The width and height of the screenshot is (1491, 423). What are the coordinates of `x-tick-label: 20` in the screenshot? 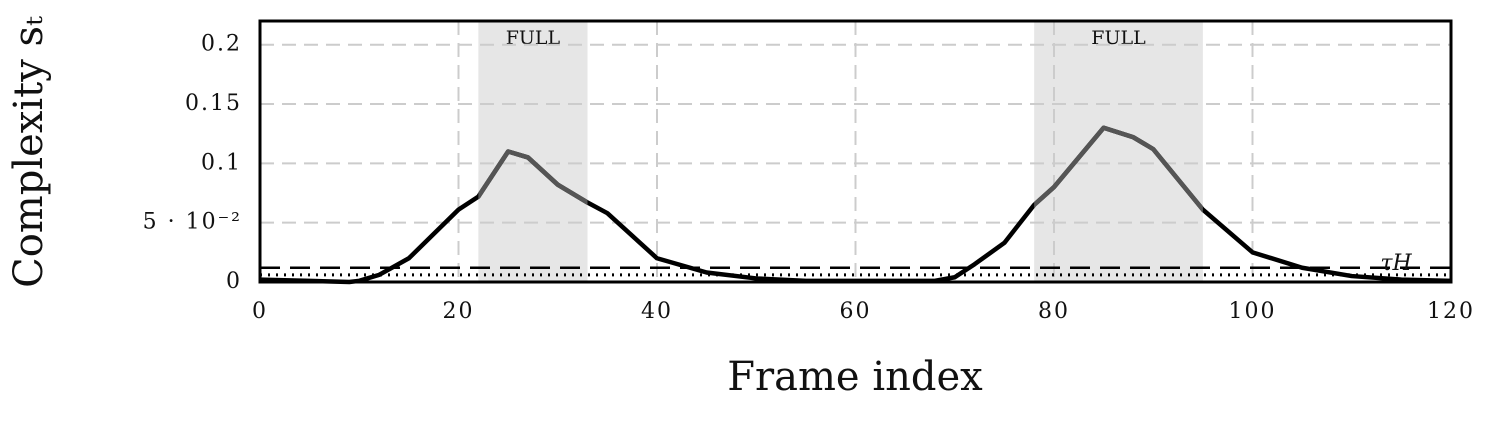 It's located at (459, 311).